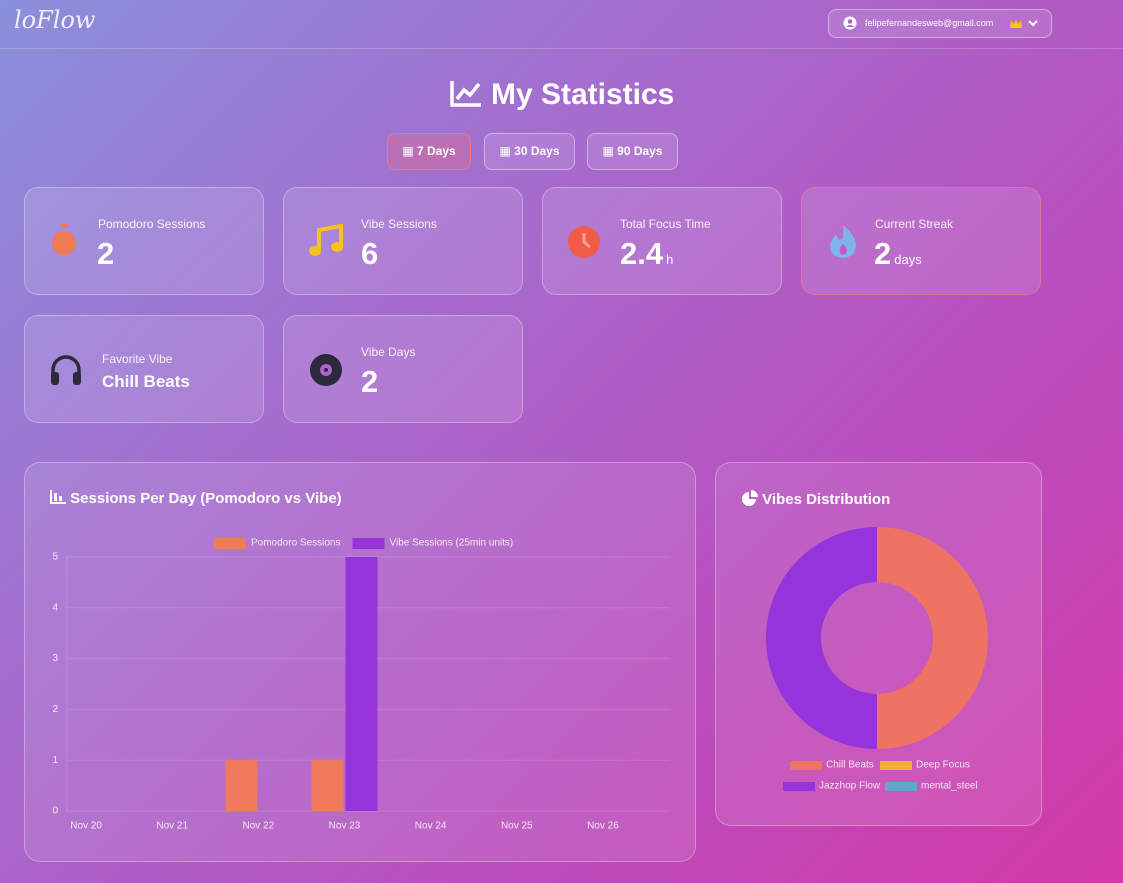 This screenshot has width=1123, height=883. Describe the element at coordinates (642, 253) in the screenshot. I see `value-number: 2.4` at that location.